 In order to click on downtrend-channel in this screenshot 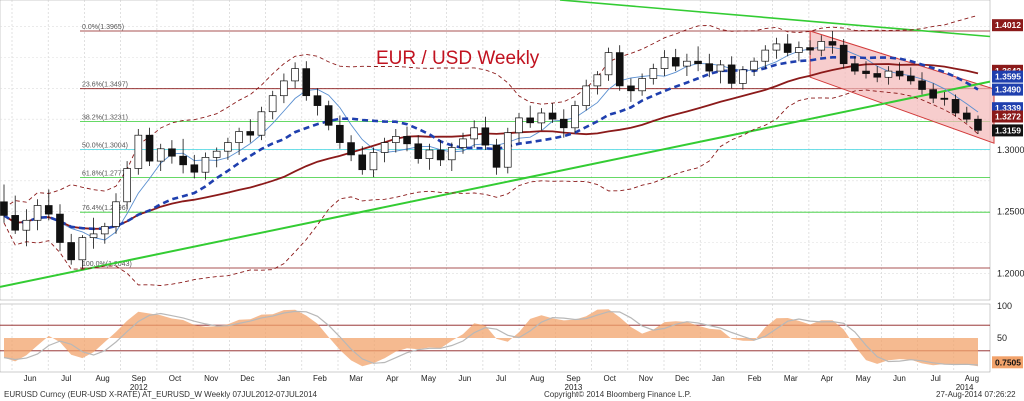, I will do `click(902, 87)`.